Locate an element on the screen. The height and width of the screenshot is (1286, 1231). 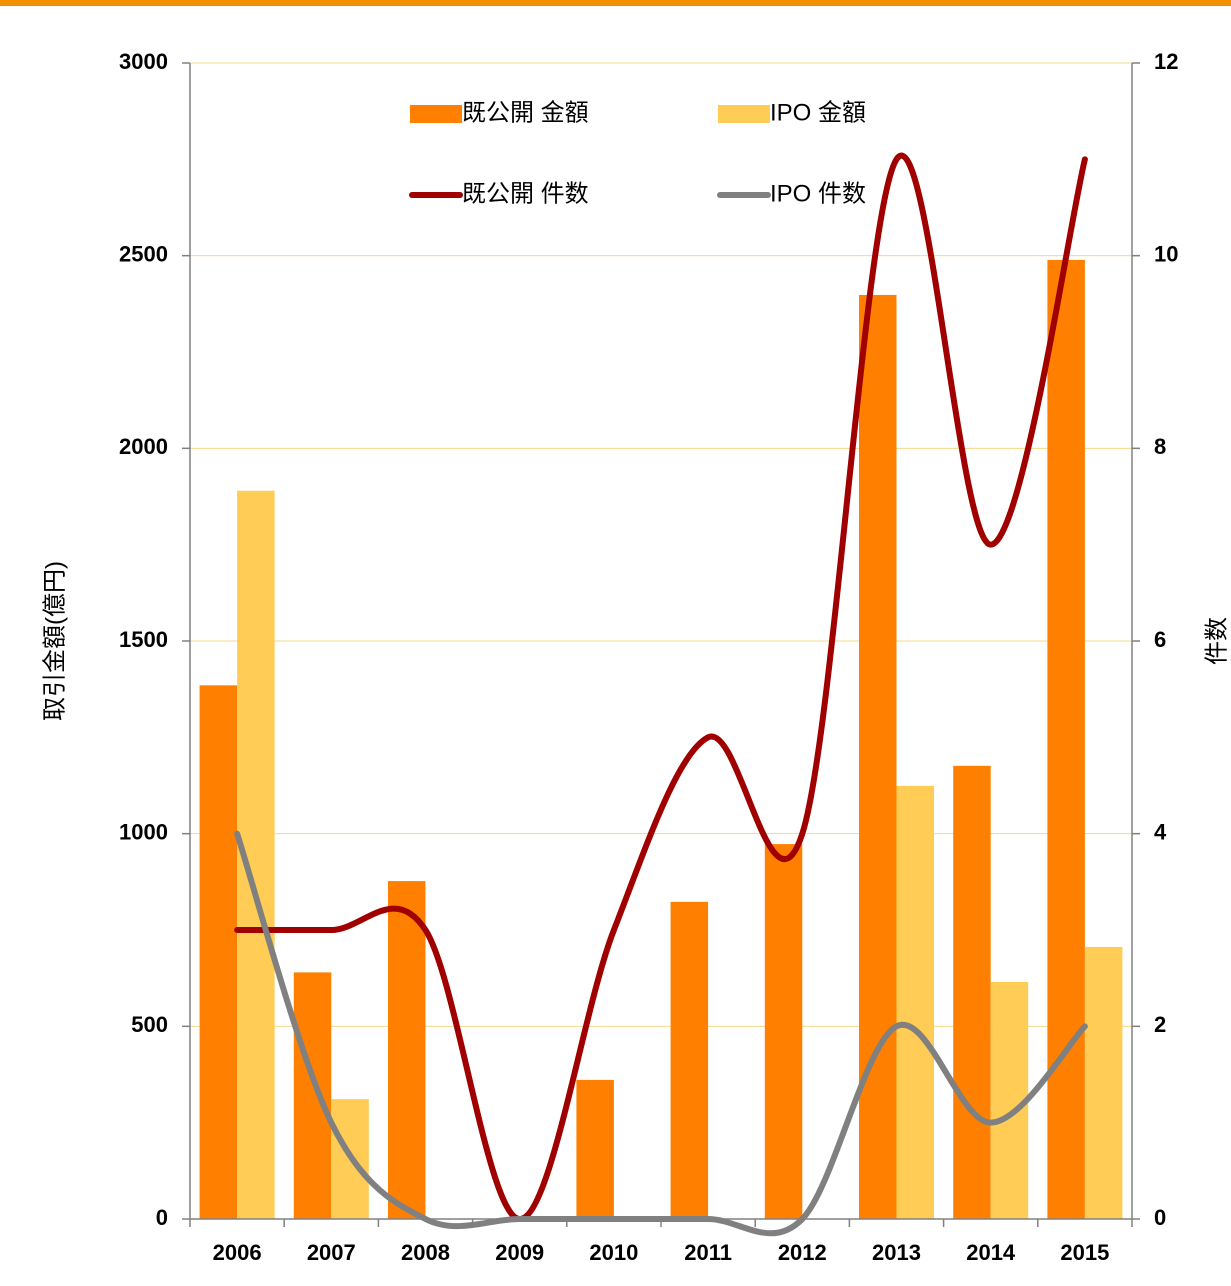
top-bar is located at coordinates (615, 3).